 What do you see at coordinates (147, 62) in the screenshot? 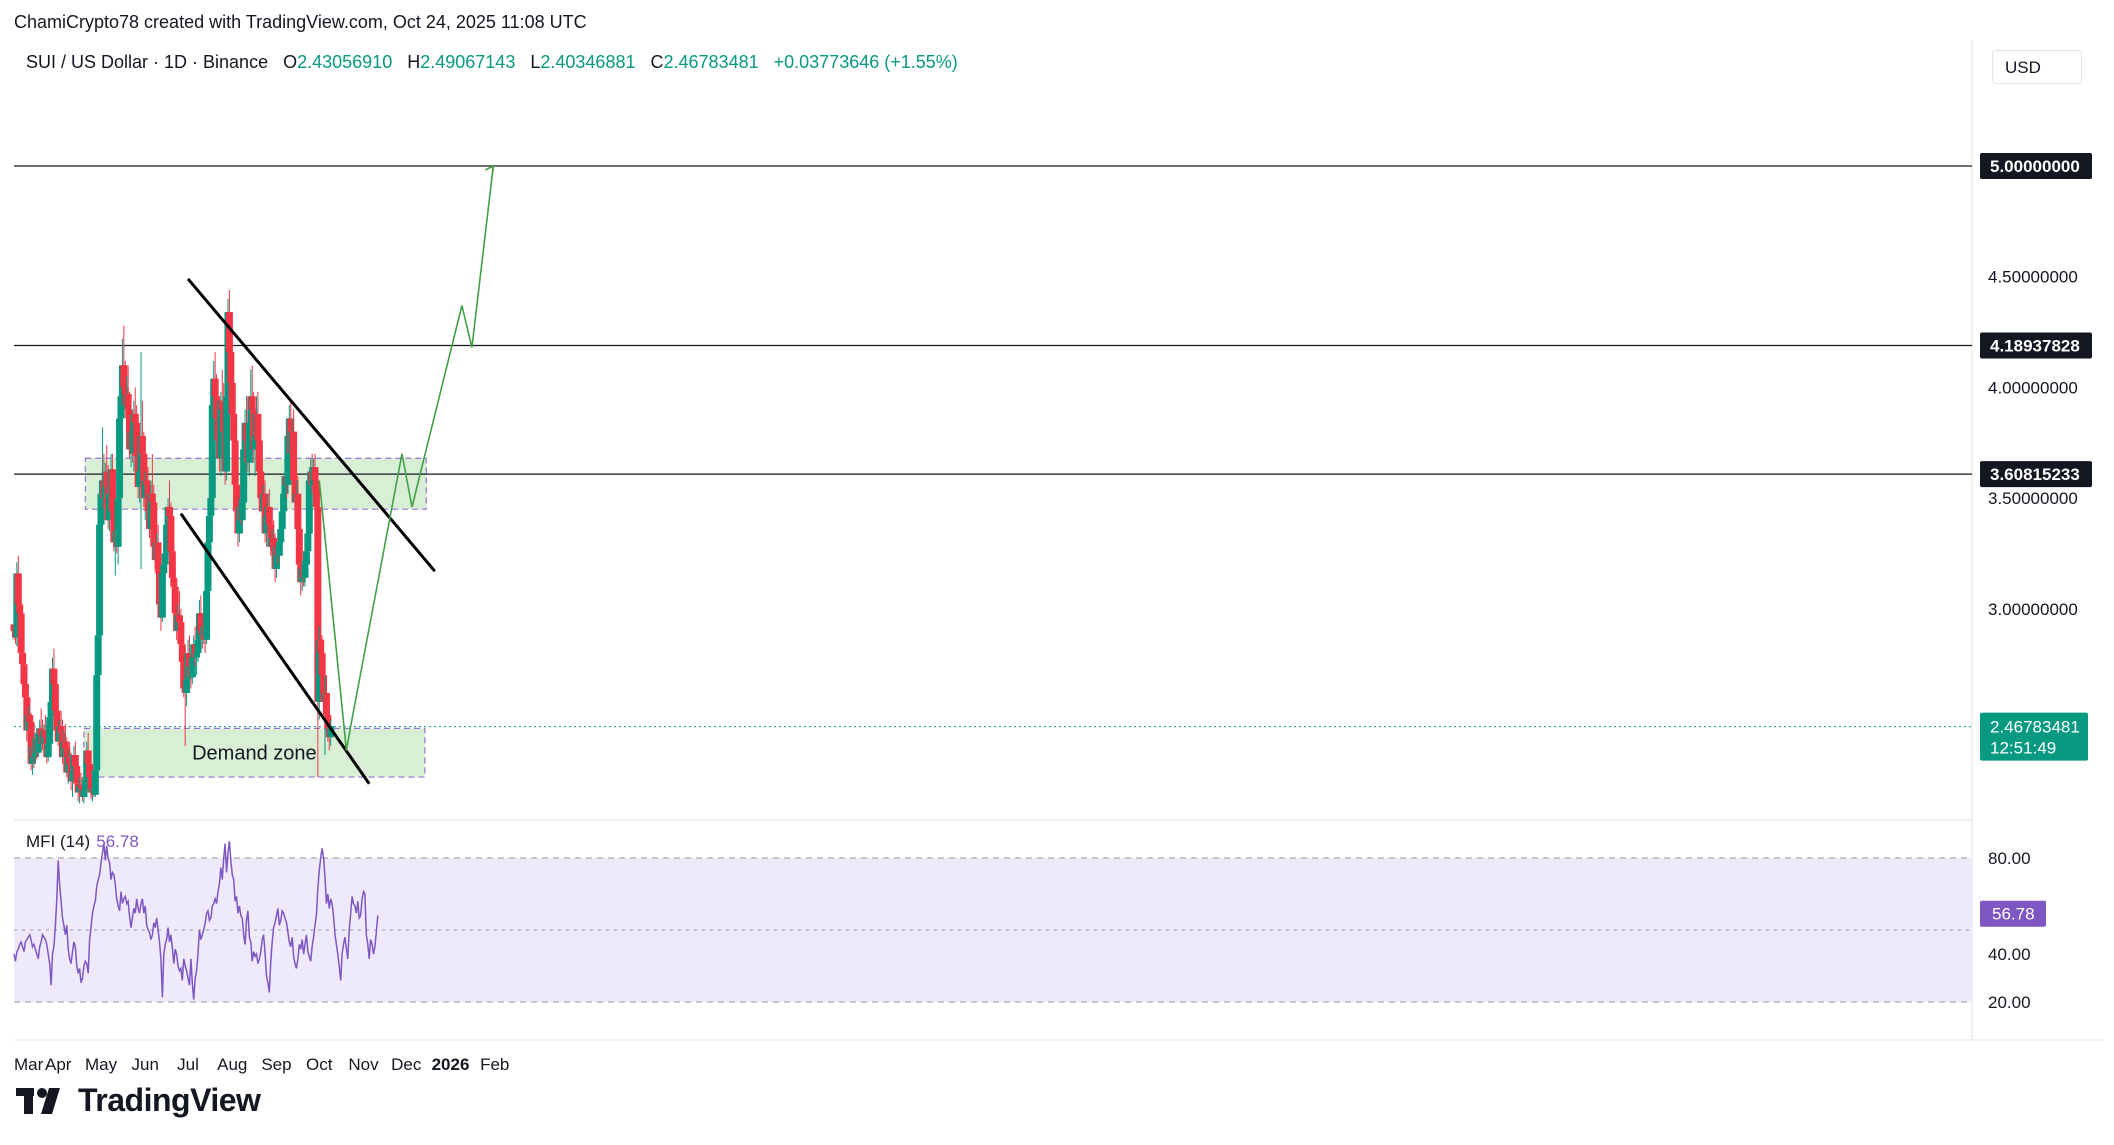
I see `symbol-label: SUI / US Dollar · 1D · Binance` at bounding box center [147, 62].